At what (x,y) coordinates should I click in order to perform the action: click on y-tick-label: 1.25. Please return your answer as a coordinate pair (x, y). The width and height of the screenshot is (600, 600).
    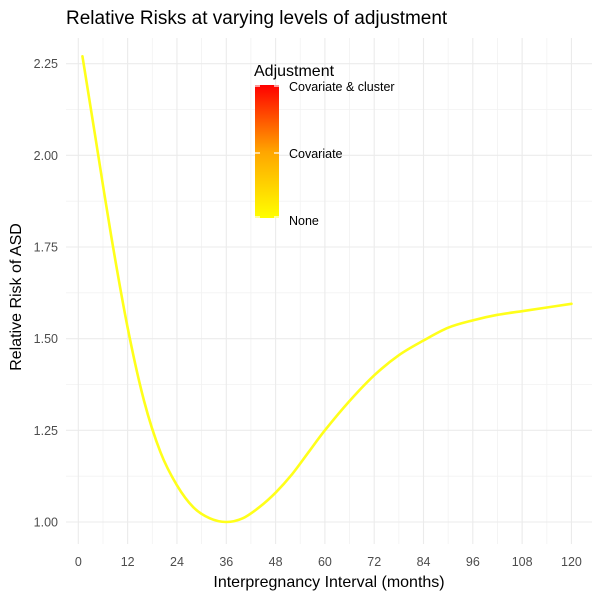
    Looking at the image, I should click on (46, 431).